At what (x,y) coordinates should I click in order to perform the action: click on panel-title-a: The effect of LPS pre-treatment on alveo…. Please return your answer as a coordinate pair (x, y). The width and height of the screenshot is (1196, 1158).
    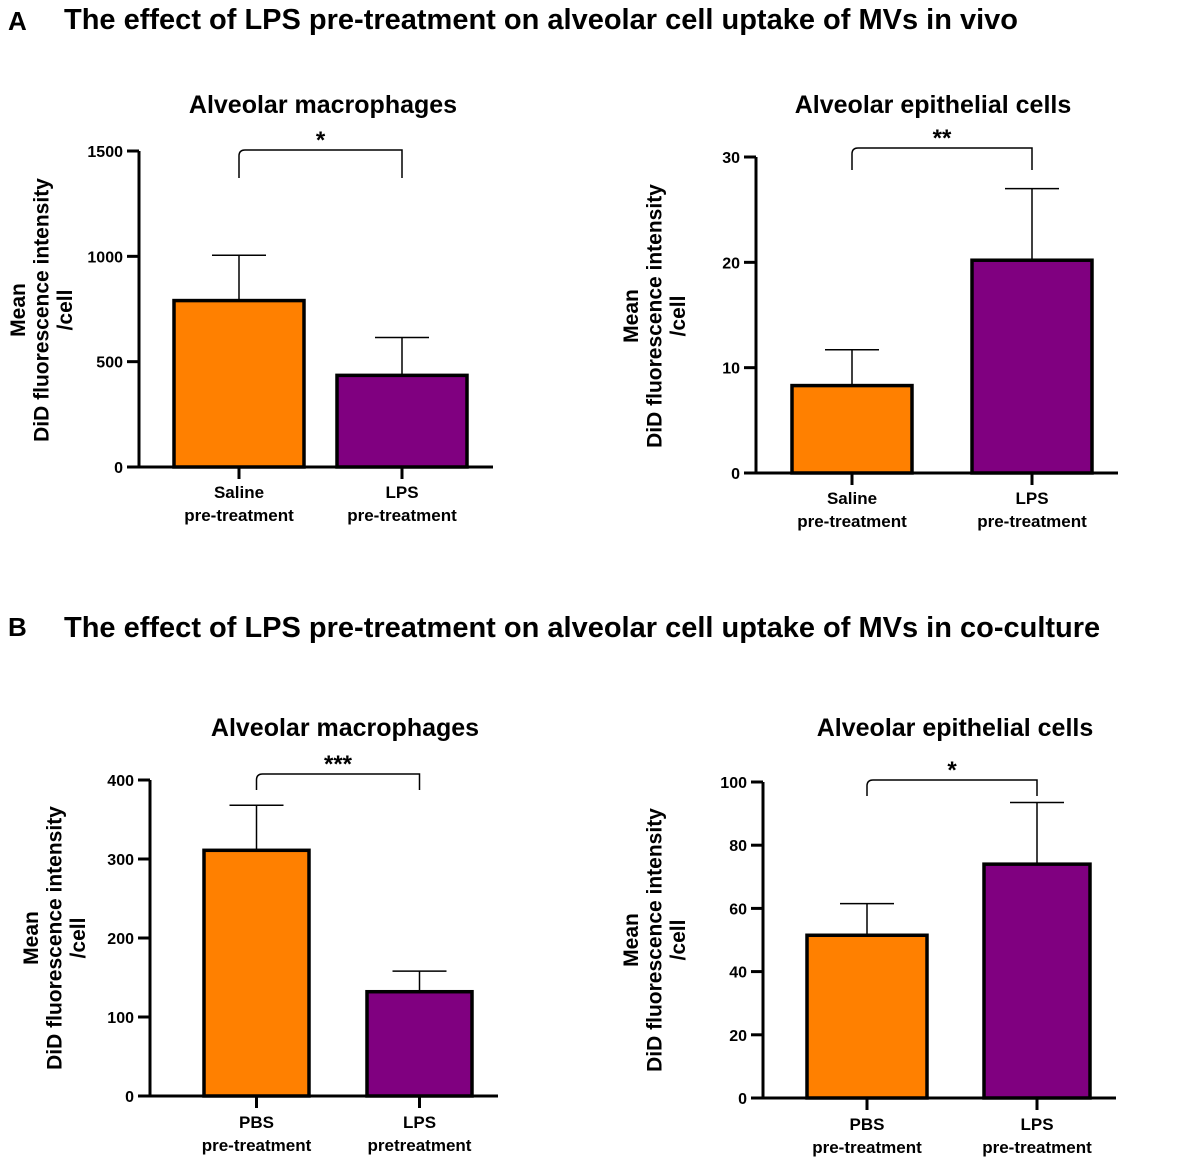
    Looking at the image, I should click on (541, 20).